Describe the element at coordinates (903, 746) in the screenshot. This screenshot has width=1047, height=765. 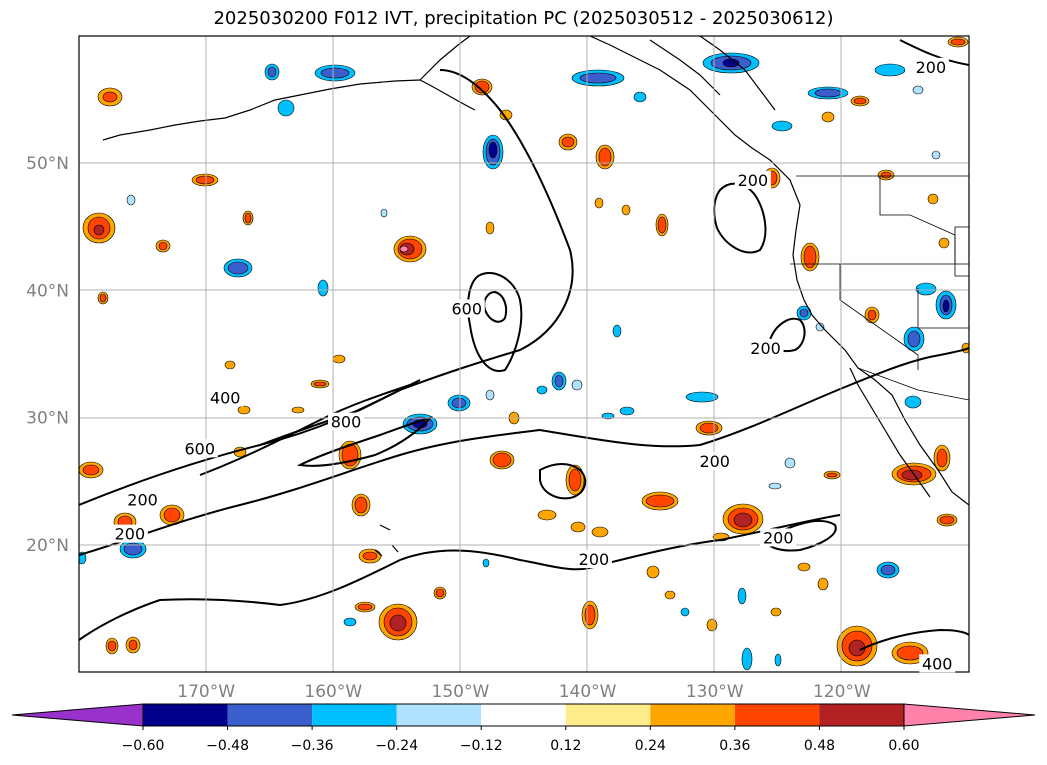
I see `colorbar-tick-label: 0.60` at that location.